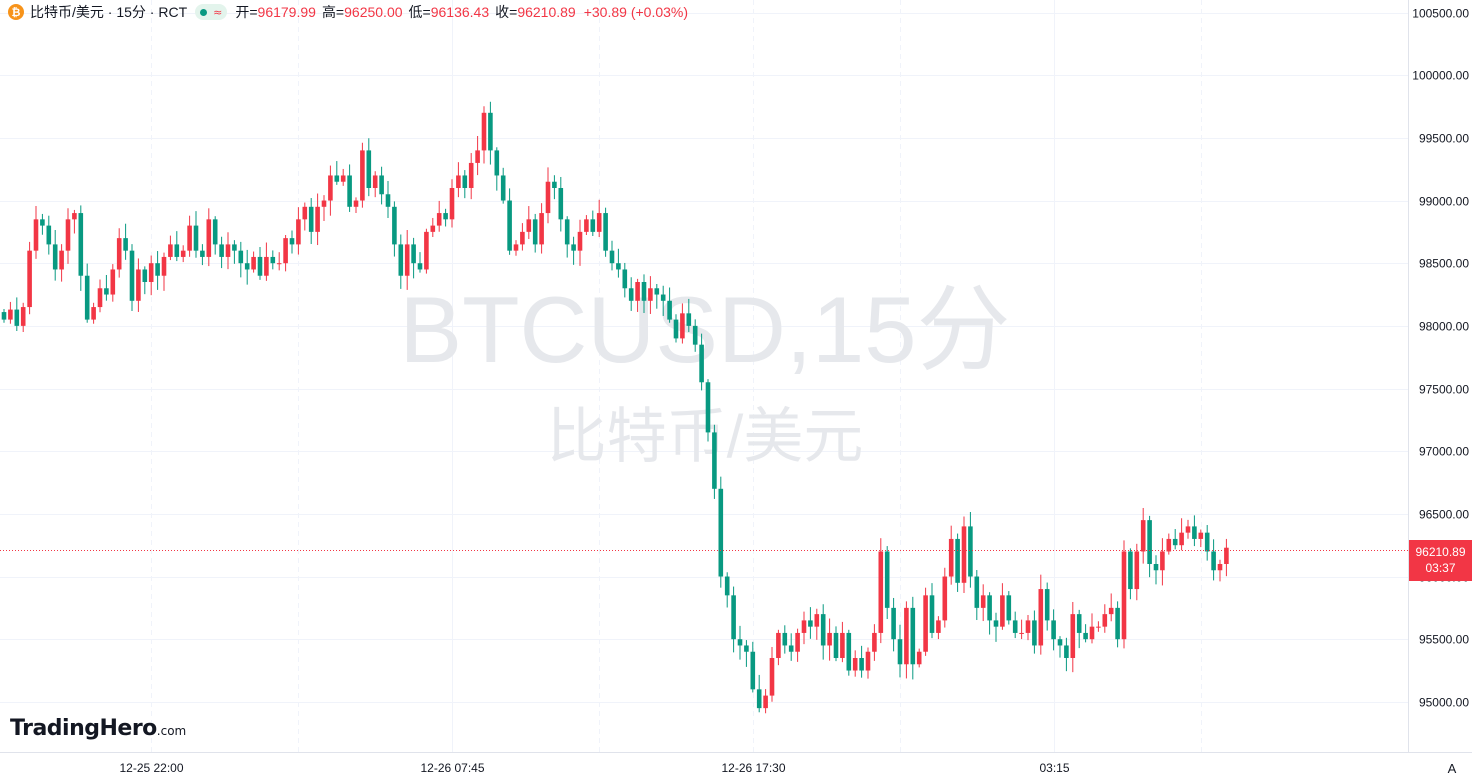 This screenshot has height=784, width=1472. I want to click on time-axis: 12-25 22:00 12-26 07:45 12-26 17:30 03:15, so click(594, 768).